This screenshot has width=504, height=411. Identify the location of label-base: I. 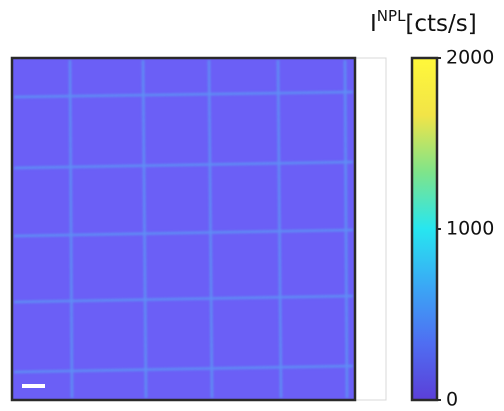
(373, 24).